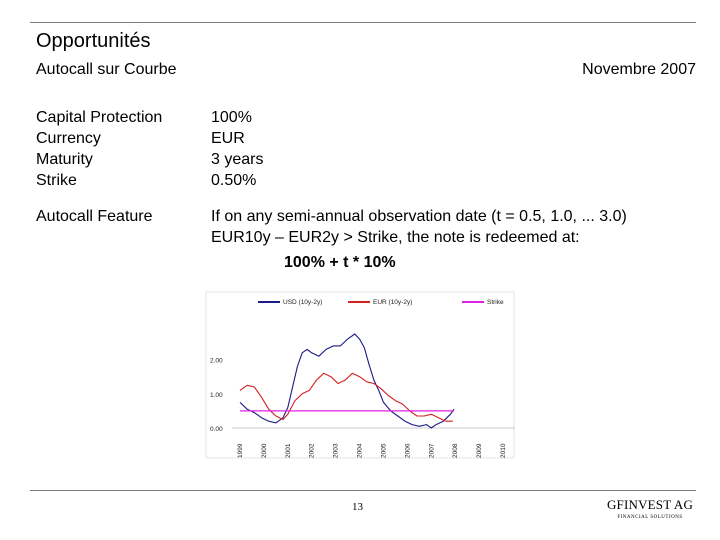 The image size is (720, 540). I want to click on x-tick-label: 2002, so click(312, 450).